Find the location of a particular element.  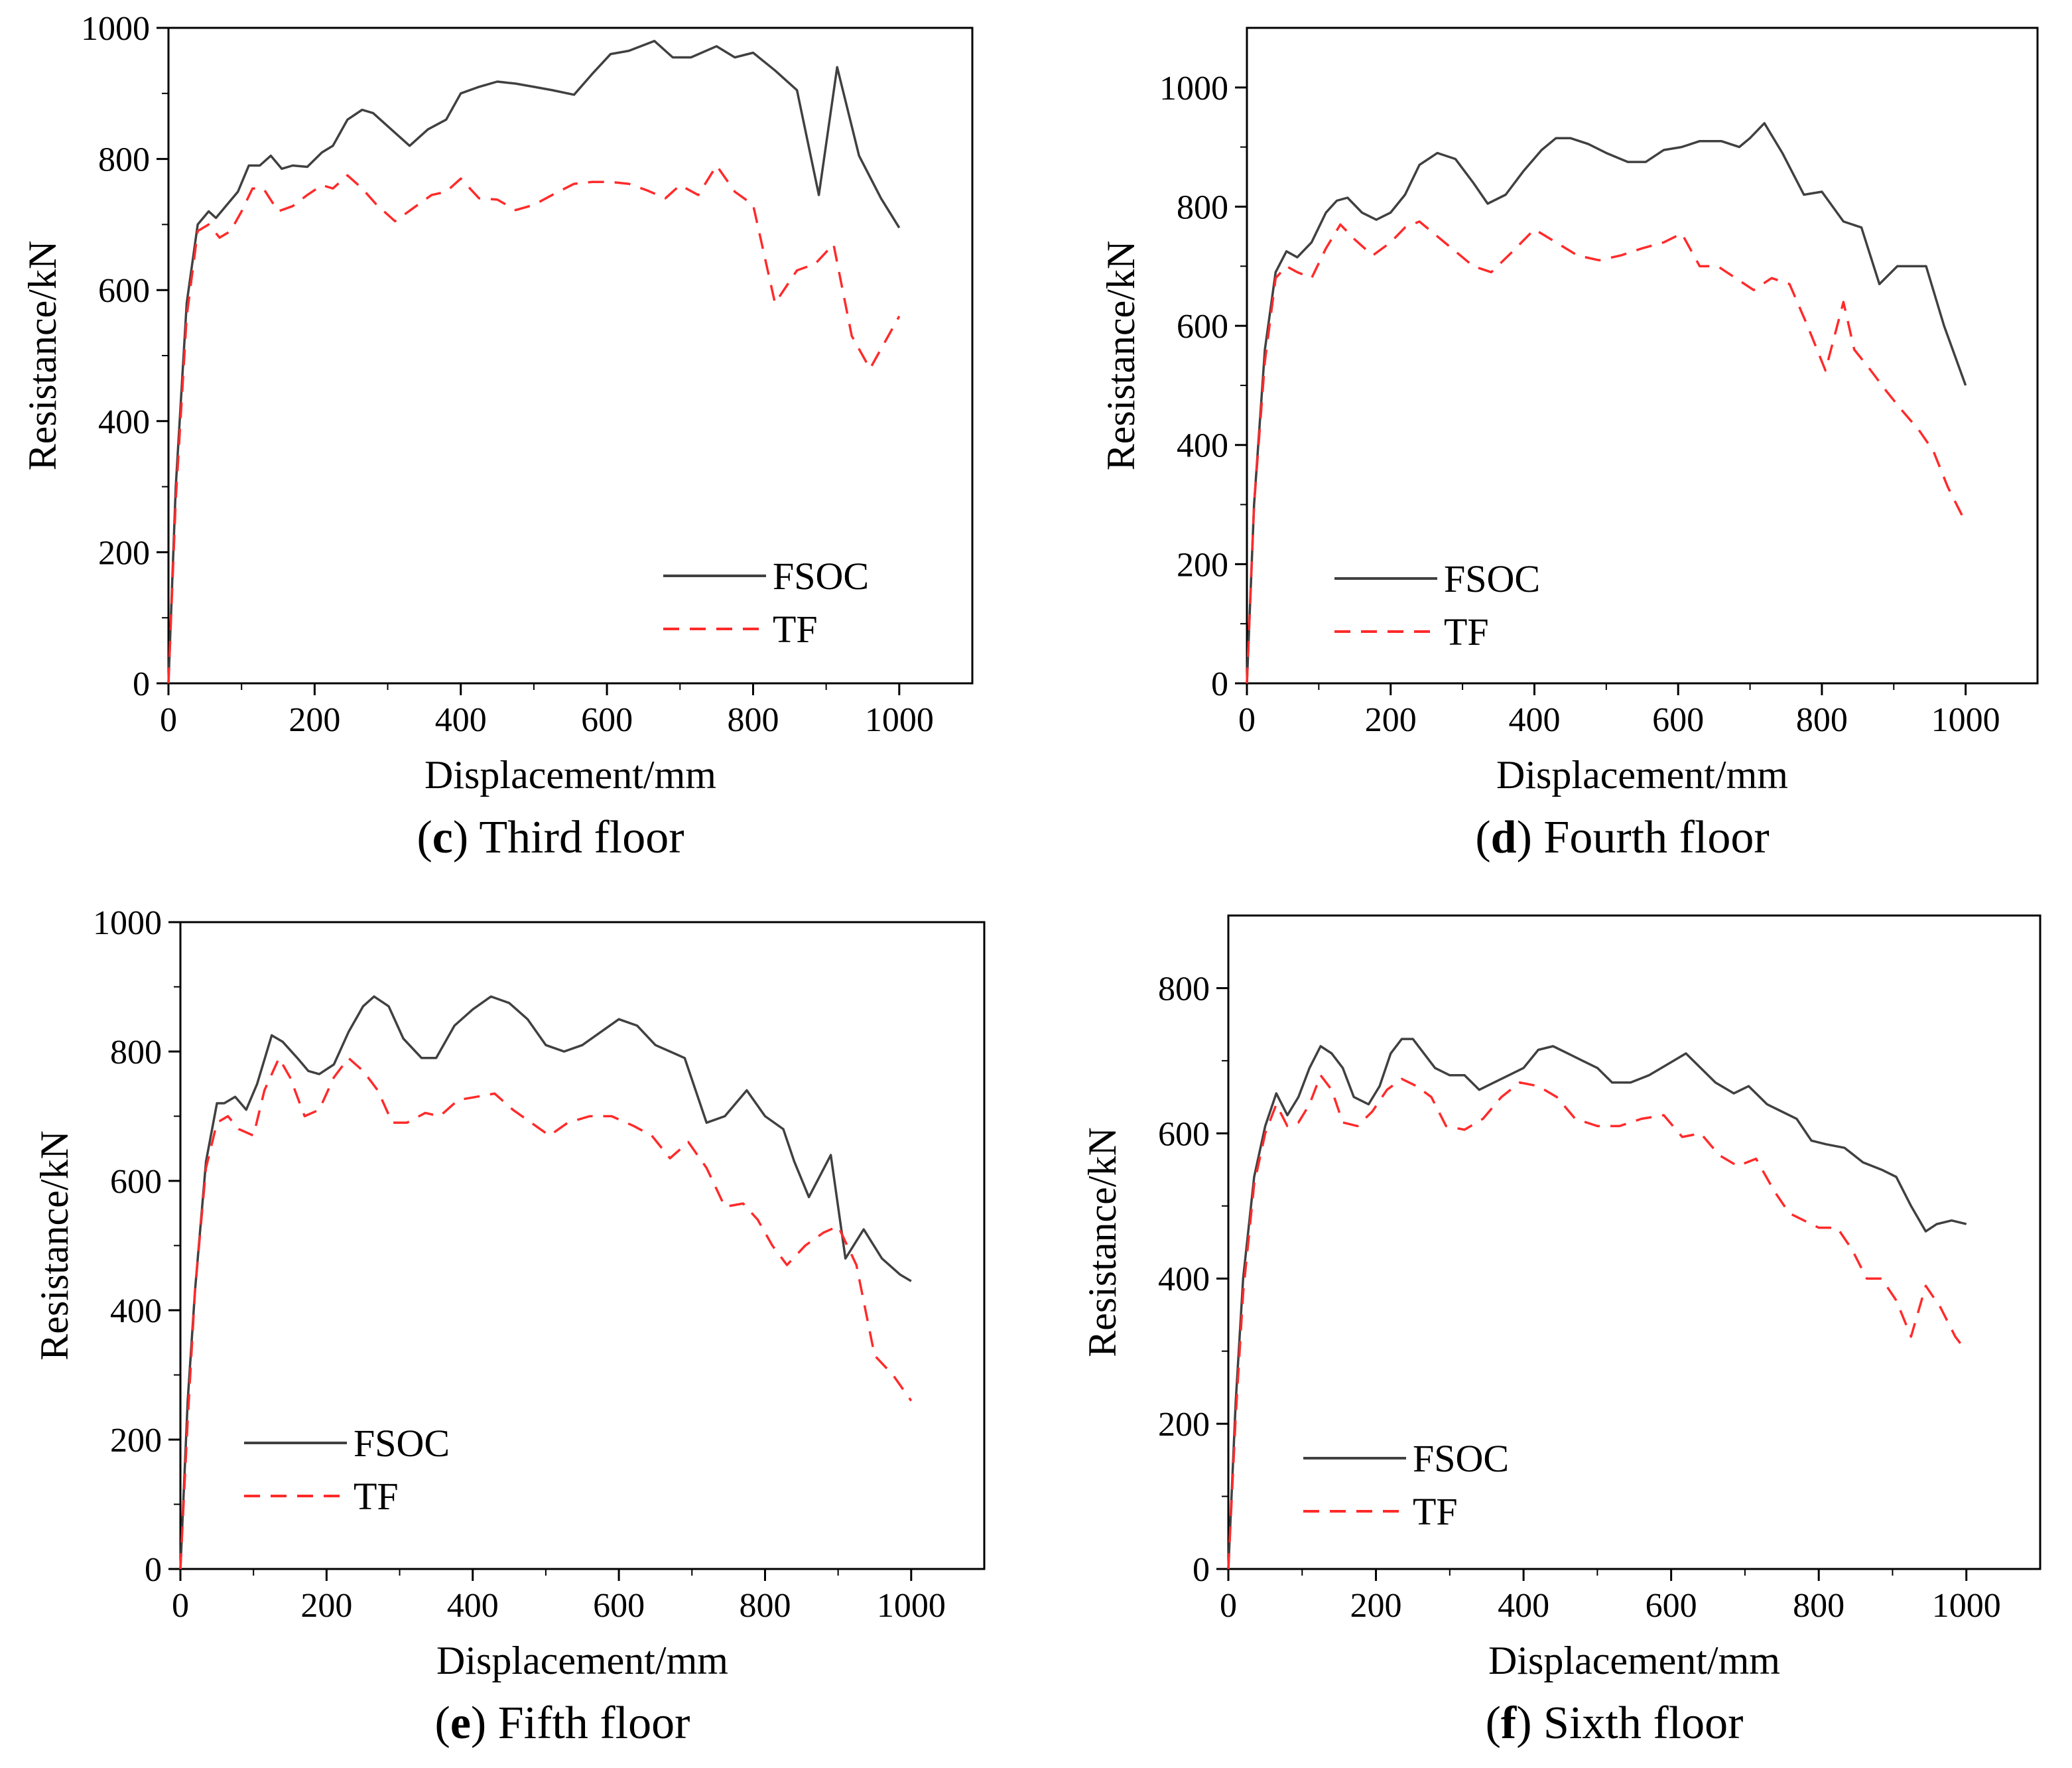

caption-letter: c is located at coordinates (442, 838).